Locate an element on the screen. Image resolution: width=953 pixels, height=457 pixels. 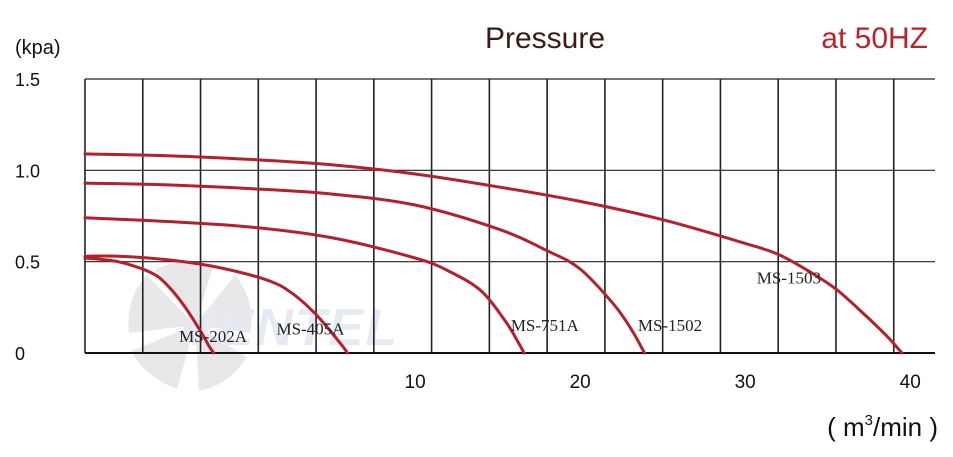
y-tick-label: 0.5 is located at coordinates (27, 263).